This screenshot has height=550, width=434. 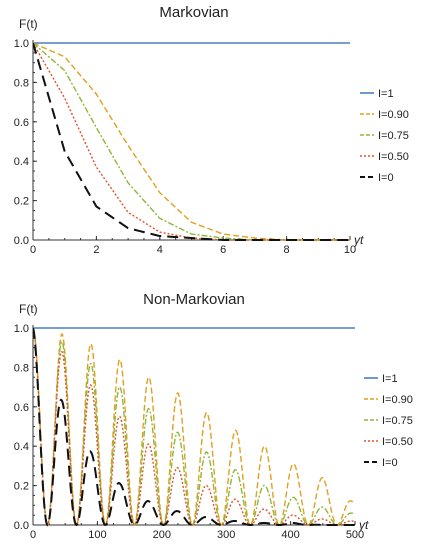 I want to click on chart-2-title: Non-Markovian, so click(x=194, y=299).